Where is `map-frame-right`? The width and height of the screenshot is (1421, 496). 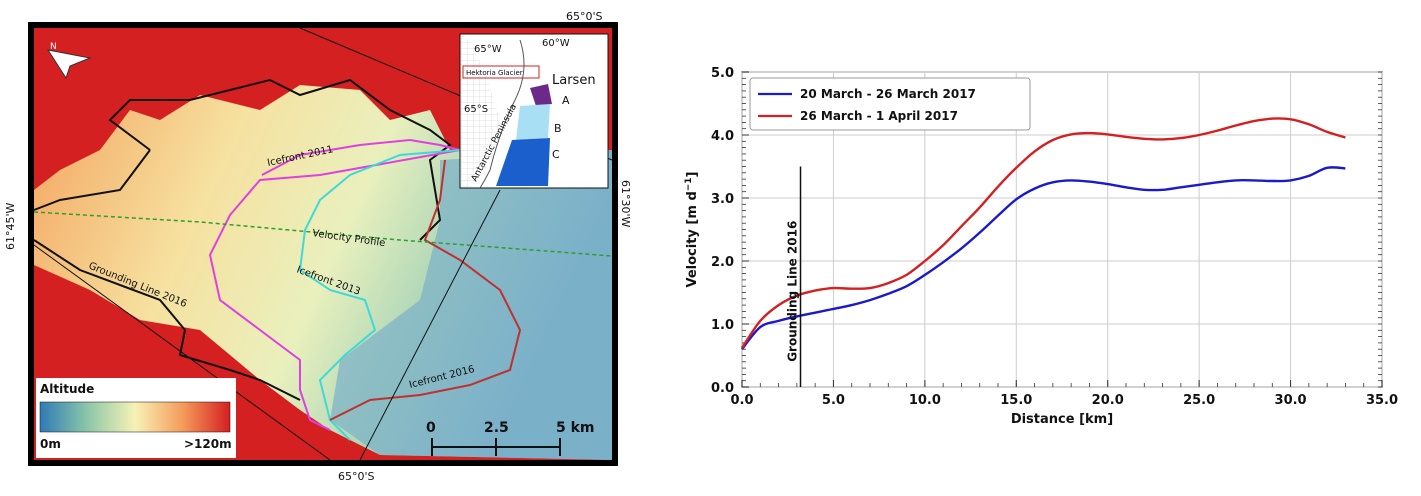 map-frame-right is located at coordinates (615, 244).